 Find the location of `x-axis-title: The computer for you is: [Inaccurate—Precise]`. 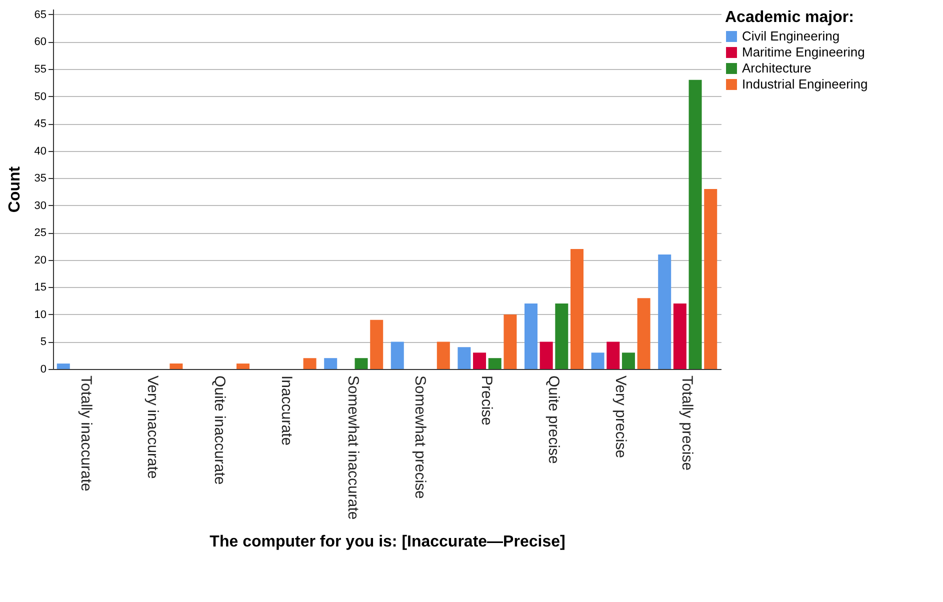

x-axis-title: The computer for you is: [Inaccurate—Precise] is located at coordinates (388, 542).